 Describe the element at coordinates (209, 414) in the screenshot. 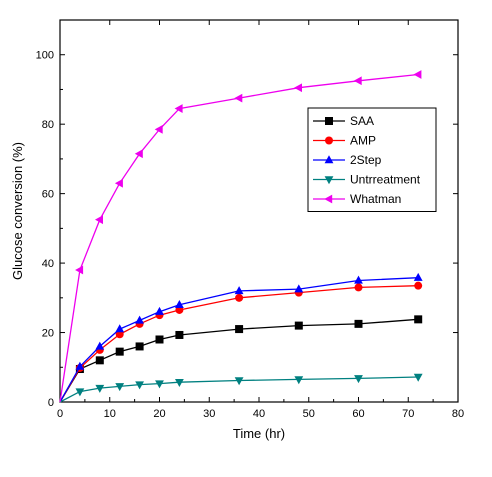

I see `x-tick-label: 30` at that location.